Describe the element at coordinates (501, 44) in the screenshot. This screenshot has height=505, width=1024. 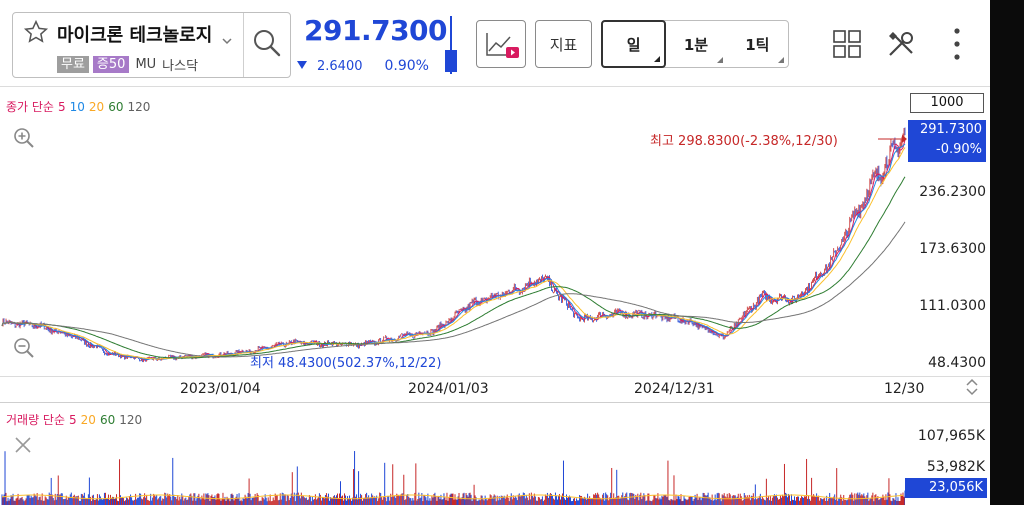
I see `chart-play-button` at that location.